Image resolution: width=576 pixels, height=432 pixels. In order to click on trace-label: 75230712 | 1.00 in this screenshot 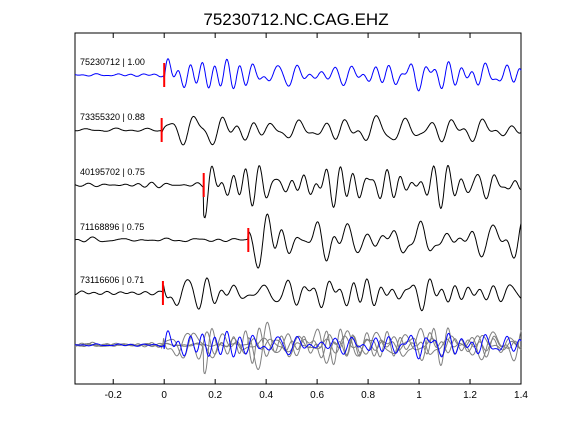, I will do `click(112, 62)`.